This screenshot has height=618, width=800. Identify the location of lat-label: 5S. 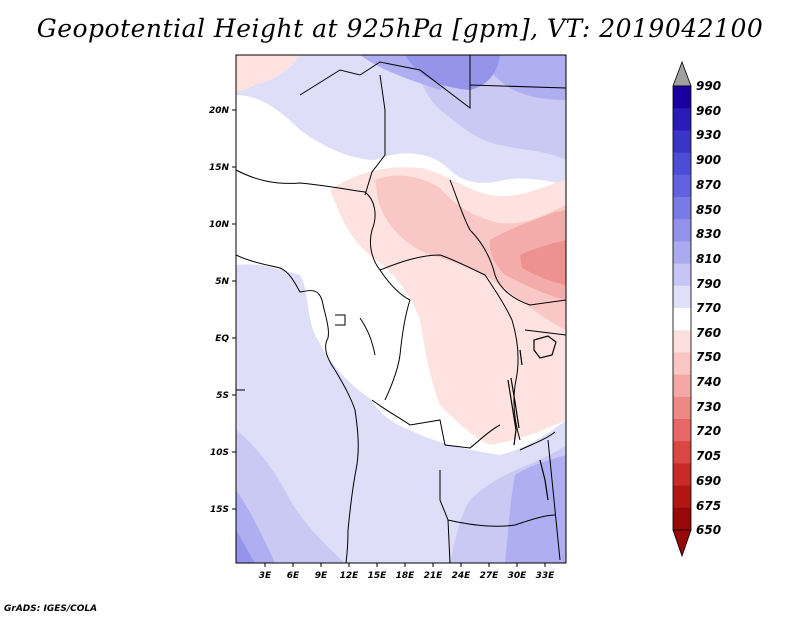
(222, 396).